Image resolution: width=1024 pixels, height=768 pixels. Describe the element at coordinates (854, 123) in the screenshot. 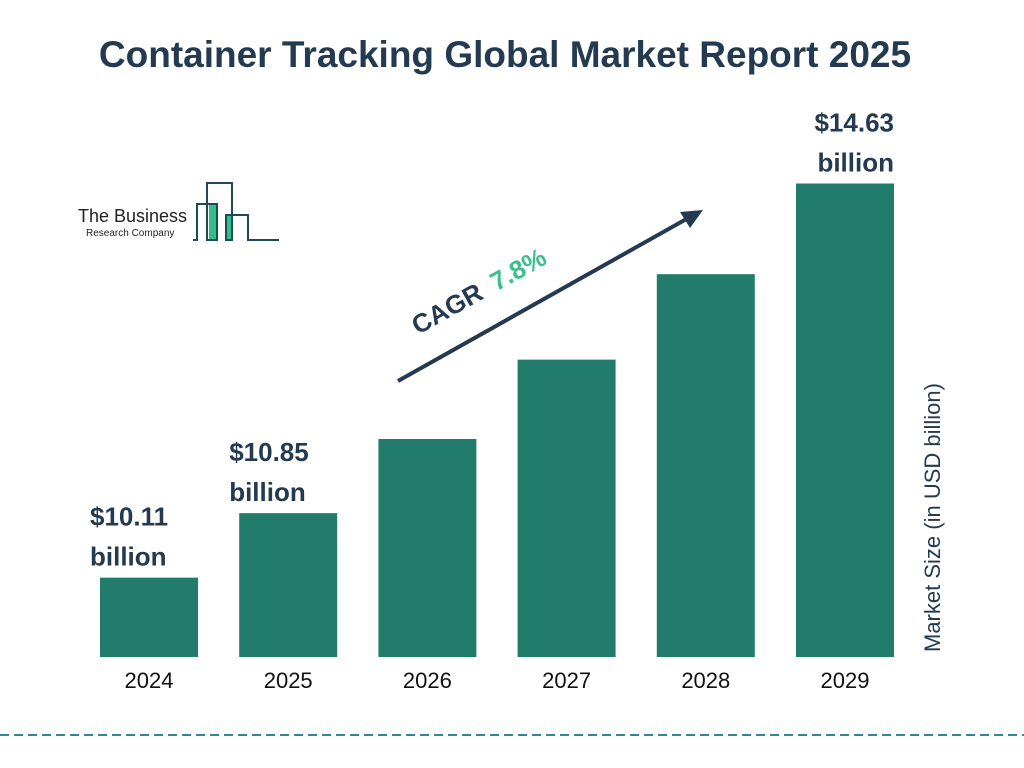

I see `data-label: $14.63` at that location.